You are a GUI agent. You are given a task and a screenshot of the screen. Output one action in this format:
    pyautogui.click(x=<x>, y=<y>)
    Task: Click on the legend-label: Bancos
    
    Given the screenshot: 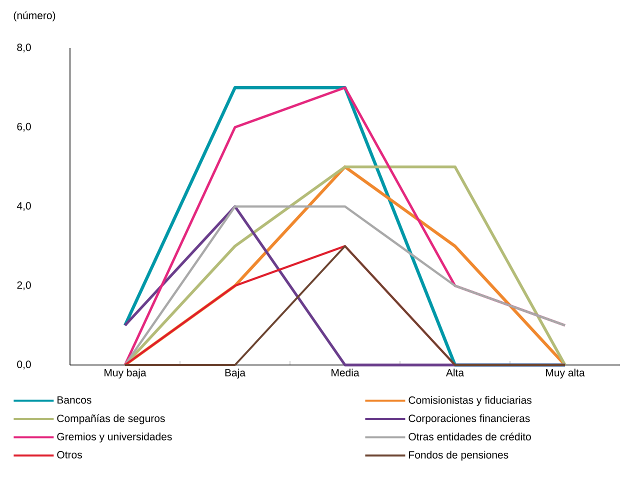 What is the action you would take?
    pyautogui.click(x=75, y=400)
    